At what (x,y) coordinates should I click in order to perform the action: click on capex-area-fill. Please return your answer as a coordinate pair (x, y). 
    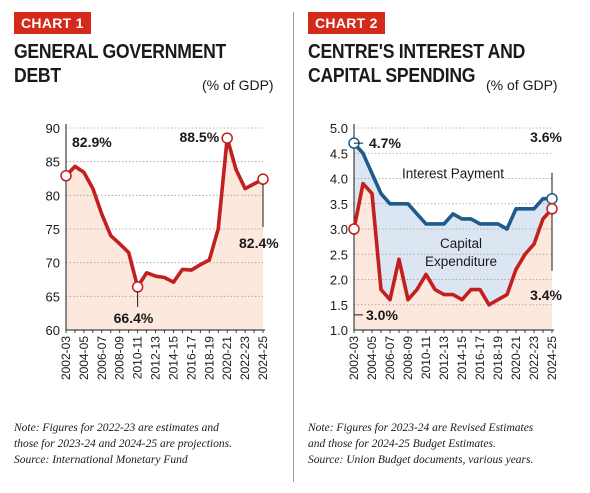
    Looking at the image, I should click on (453, 256).